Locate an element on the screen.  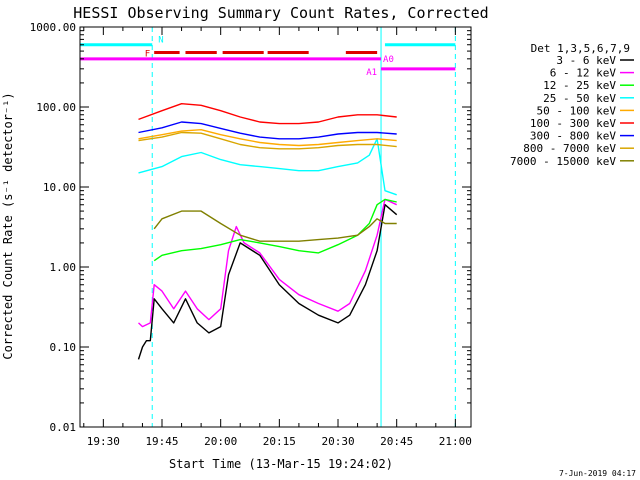
x-tick-label-5: 20:45 is located at coordinates (396, 441).